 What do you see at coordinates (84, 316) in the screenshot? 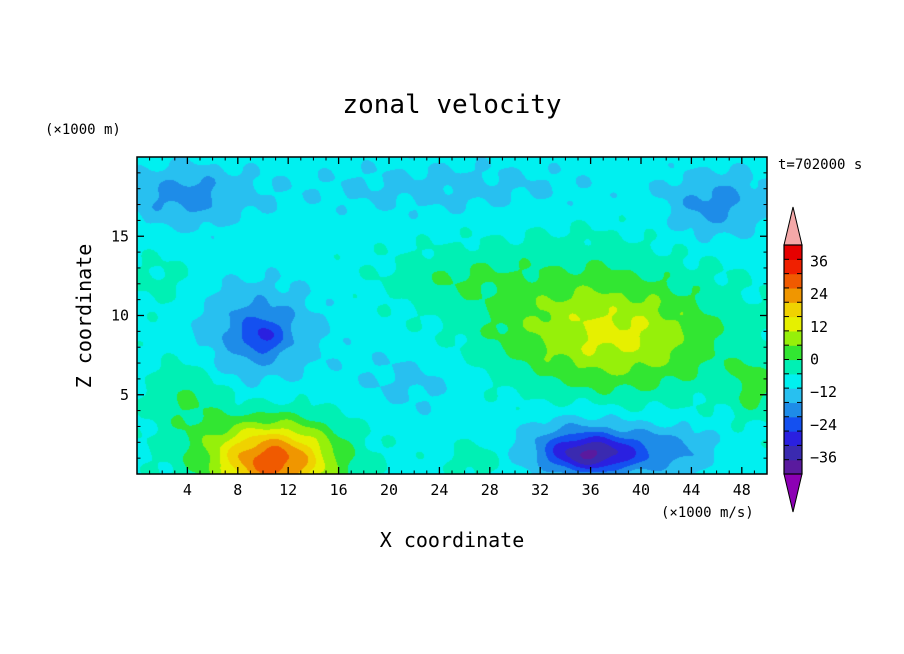
I see `y-axis-label: Z coordinate` at bounding box center [84, 316].